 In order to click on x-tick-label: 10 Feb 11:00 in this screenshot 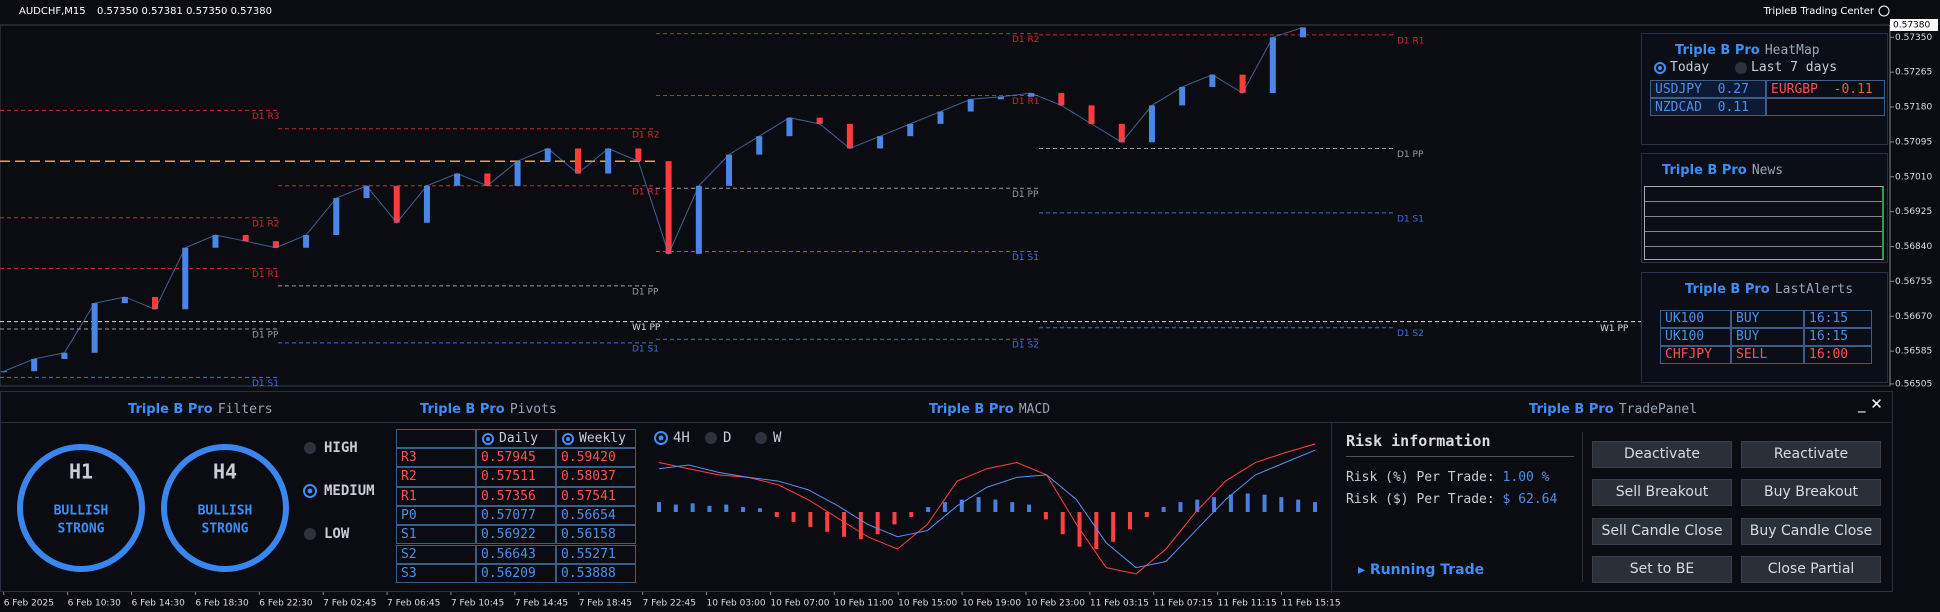, I will do `click(863, 604)`.